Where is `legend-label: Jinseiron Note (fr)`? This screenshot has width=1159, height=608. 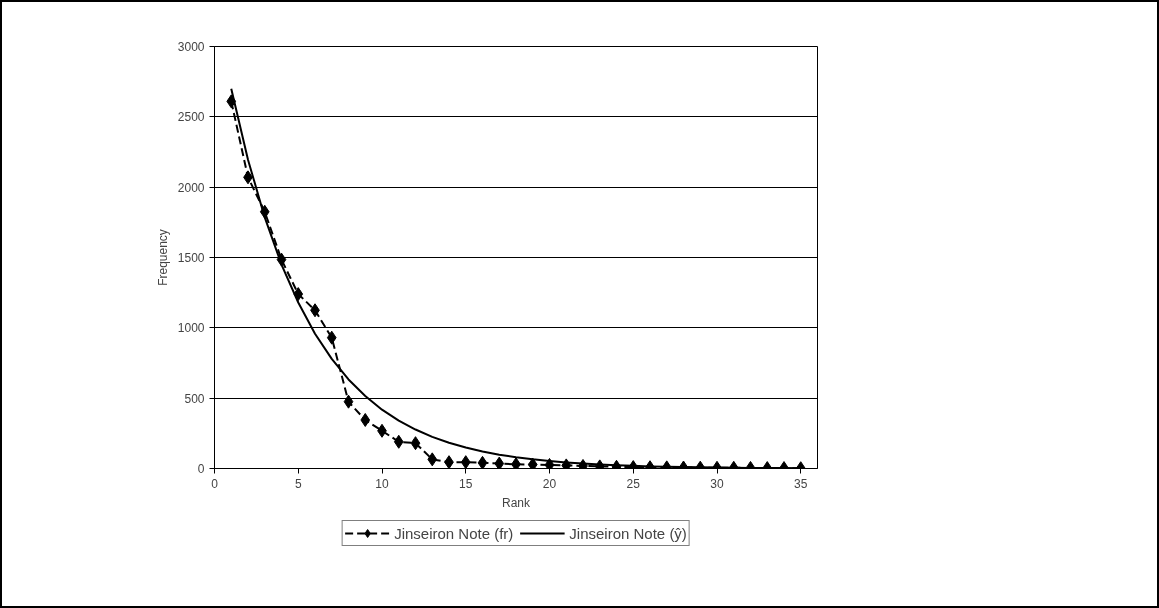
legend-label: Jinseiron Note (fr) is located at coordinates (454, 533).